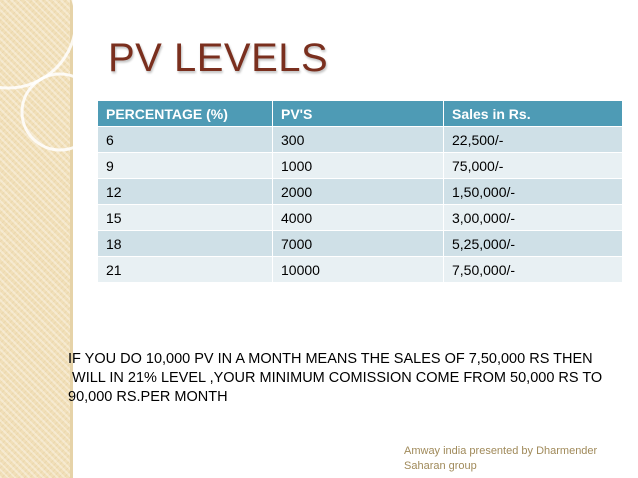 The image size is (638, 478). I want to click on table-row: 6 300 22,500/-, so click(360, 139).